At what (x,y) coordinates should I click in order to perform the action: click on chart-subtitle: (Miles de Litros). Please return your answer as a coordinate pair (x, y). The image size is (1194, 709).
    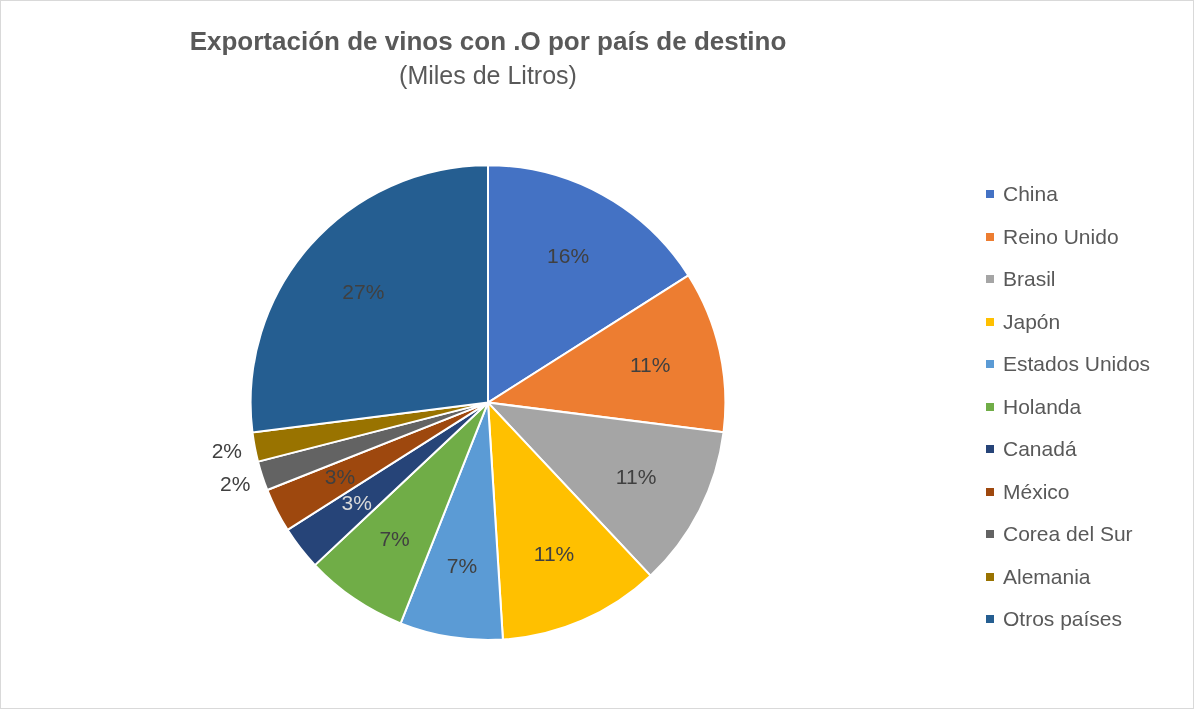
    Looking at the image, I should click on (488, 75).